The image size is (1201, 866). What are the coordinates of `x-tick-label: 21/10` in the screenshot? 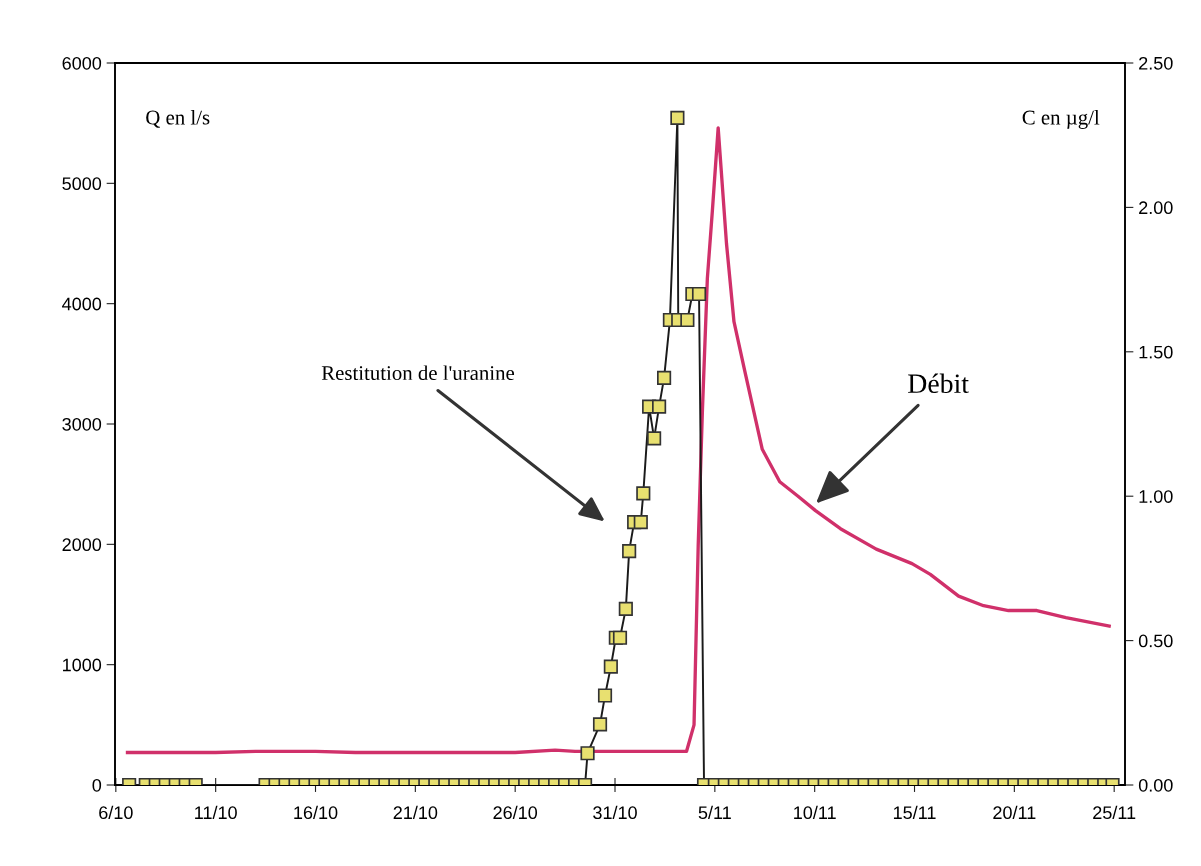 It's located at (415, 812).